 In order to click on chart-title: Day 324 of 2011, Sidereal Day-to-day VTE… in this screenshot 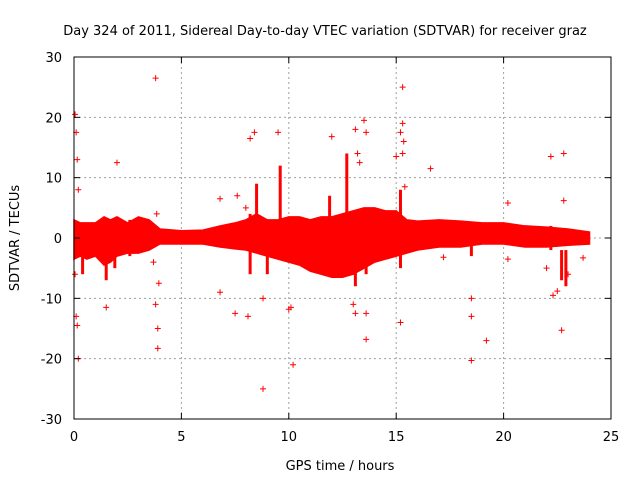, I will do `click(325, 31)`.